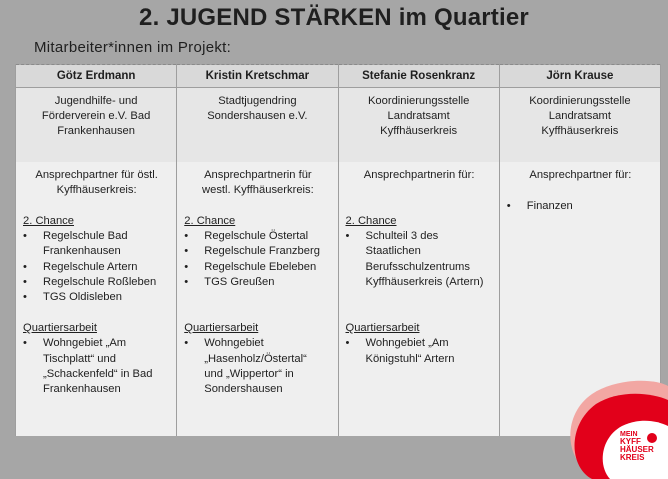 This screenshot has width=668, height=479. What do you see at coordinates (257, 124) in the screenshot?
I see `organization-cell: Stadtjugendring Sondershausen e.V.` at bounding box center [257, 124].